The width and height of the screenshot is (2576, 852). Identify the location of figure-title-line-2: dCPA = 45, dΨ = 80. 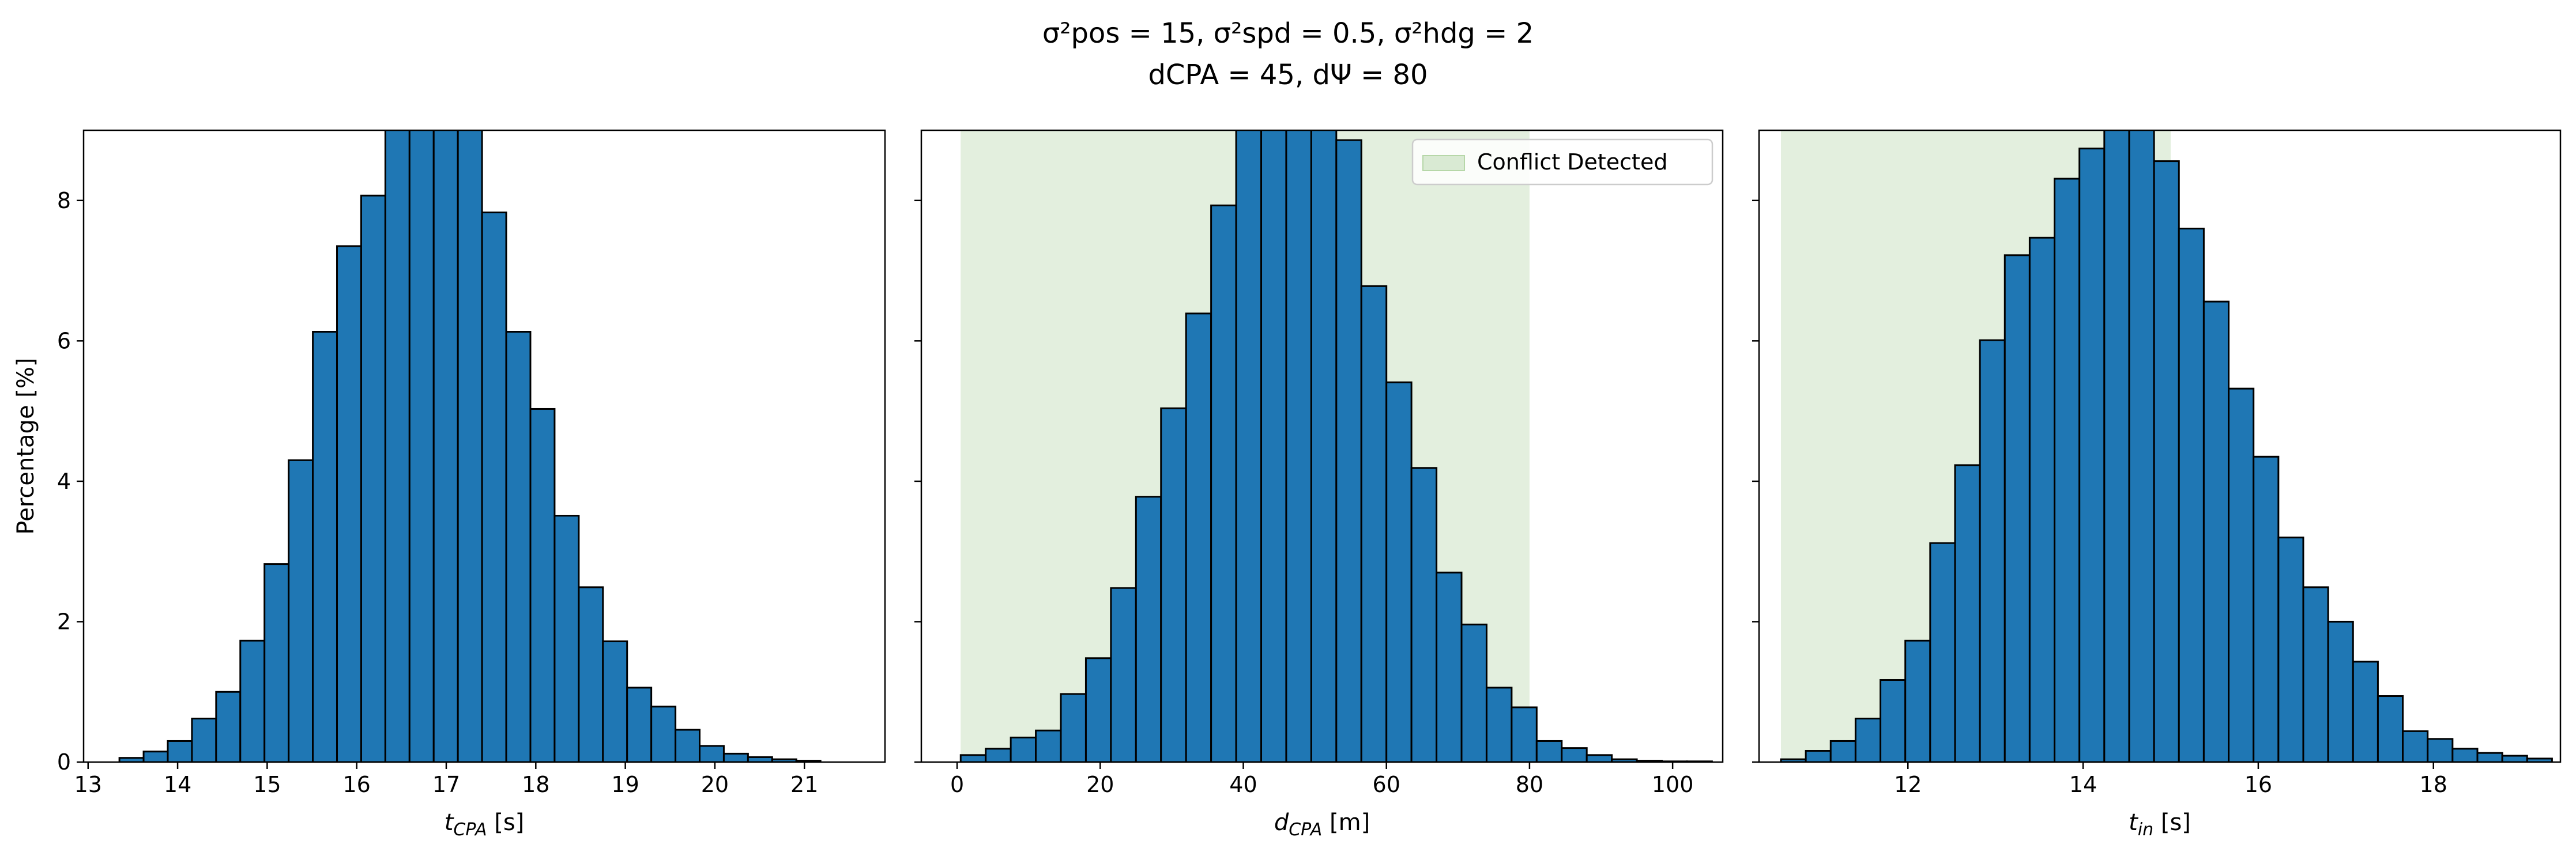
(1288, 75).